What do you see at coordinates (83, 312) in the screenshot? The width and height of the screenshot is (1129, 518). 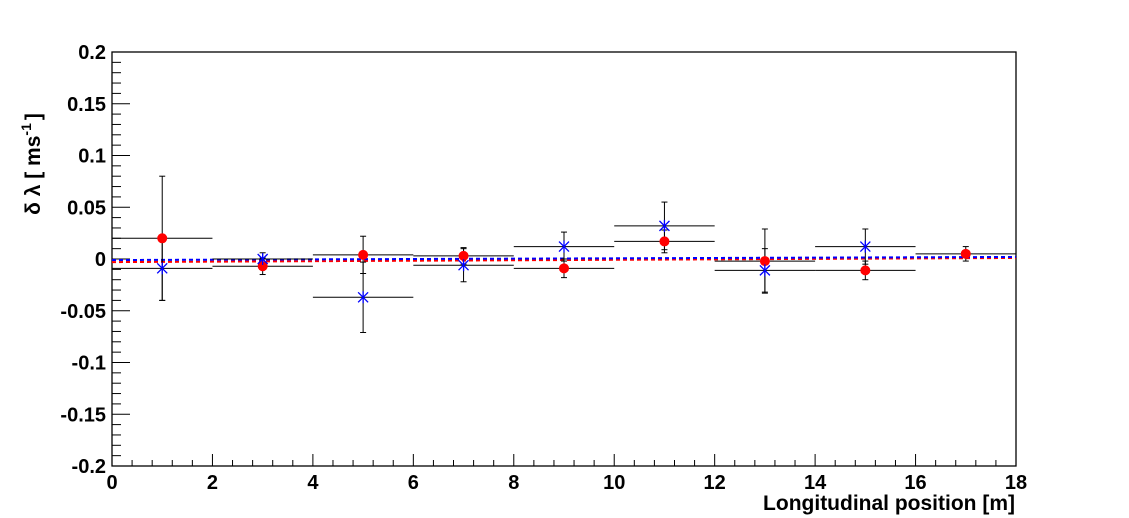 I see `y-tick-label: -0.05` at bounding box center [83, 312].